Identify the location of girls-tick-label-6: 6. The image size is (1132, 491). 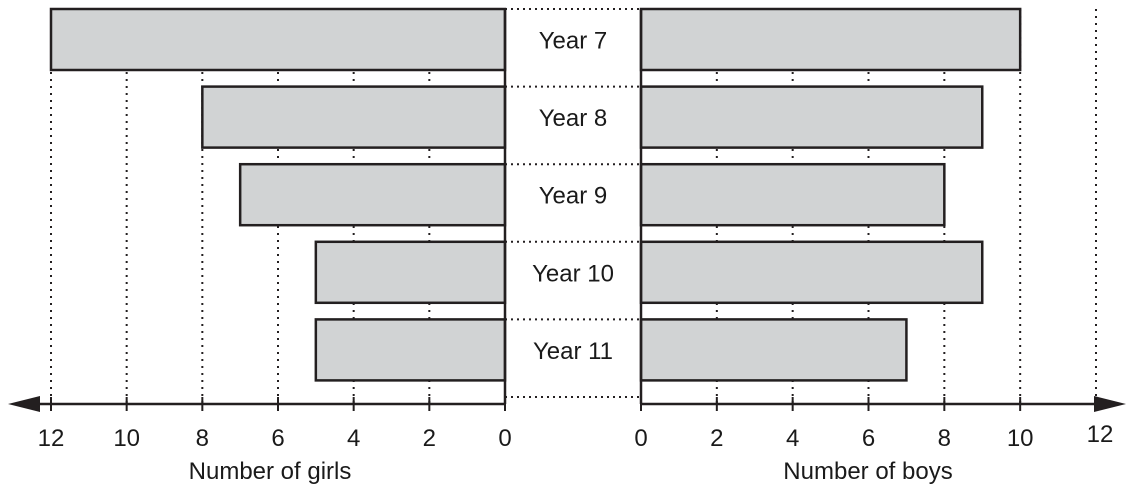
(277, 438).